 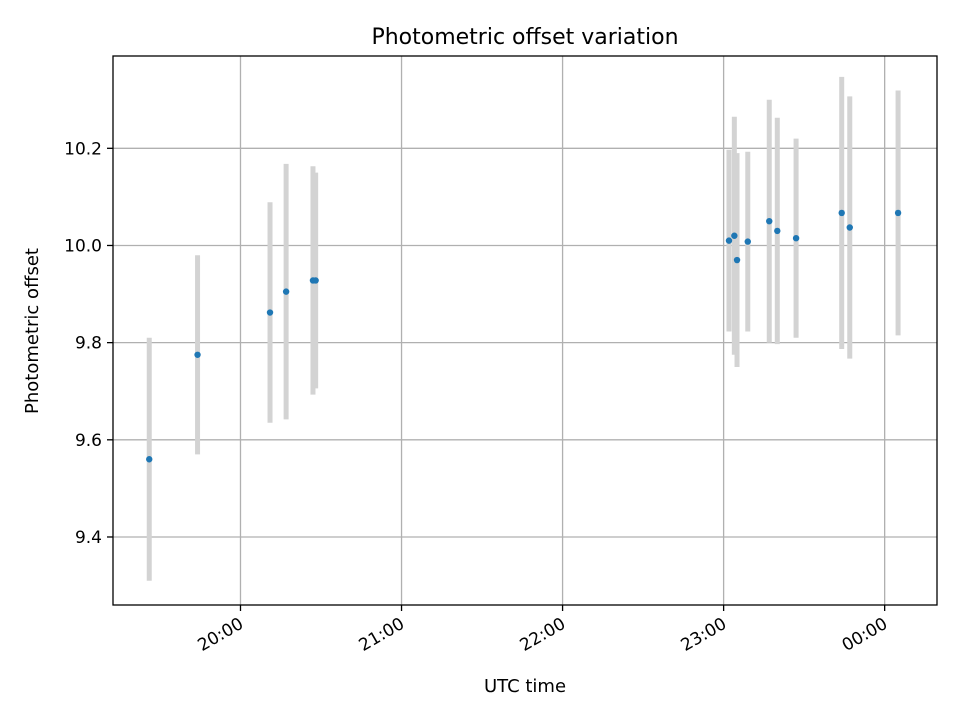 I want to click on y-tick-label: 10.2, so click(x=83, y=149).